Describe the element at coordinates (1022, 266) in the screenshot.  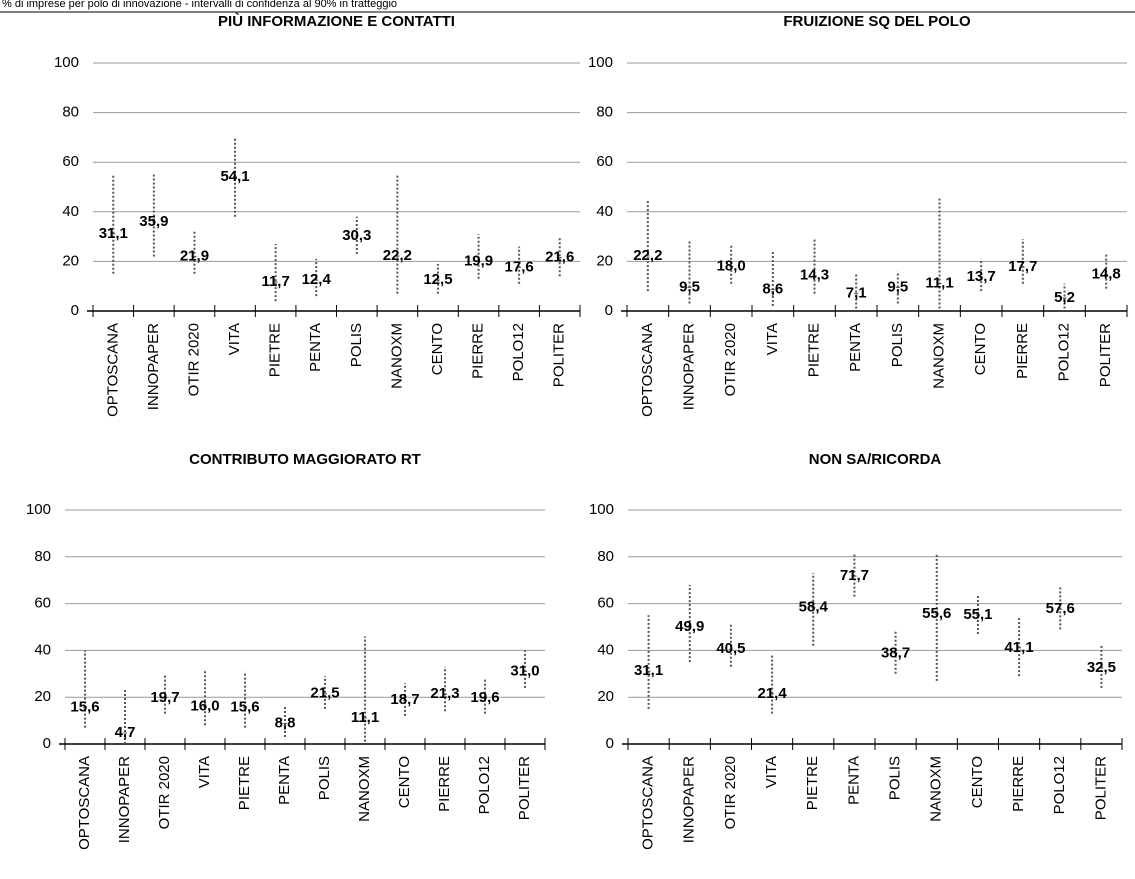
I see `value-label: 17,7` at that location.